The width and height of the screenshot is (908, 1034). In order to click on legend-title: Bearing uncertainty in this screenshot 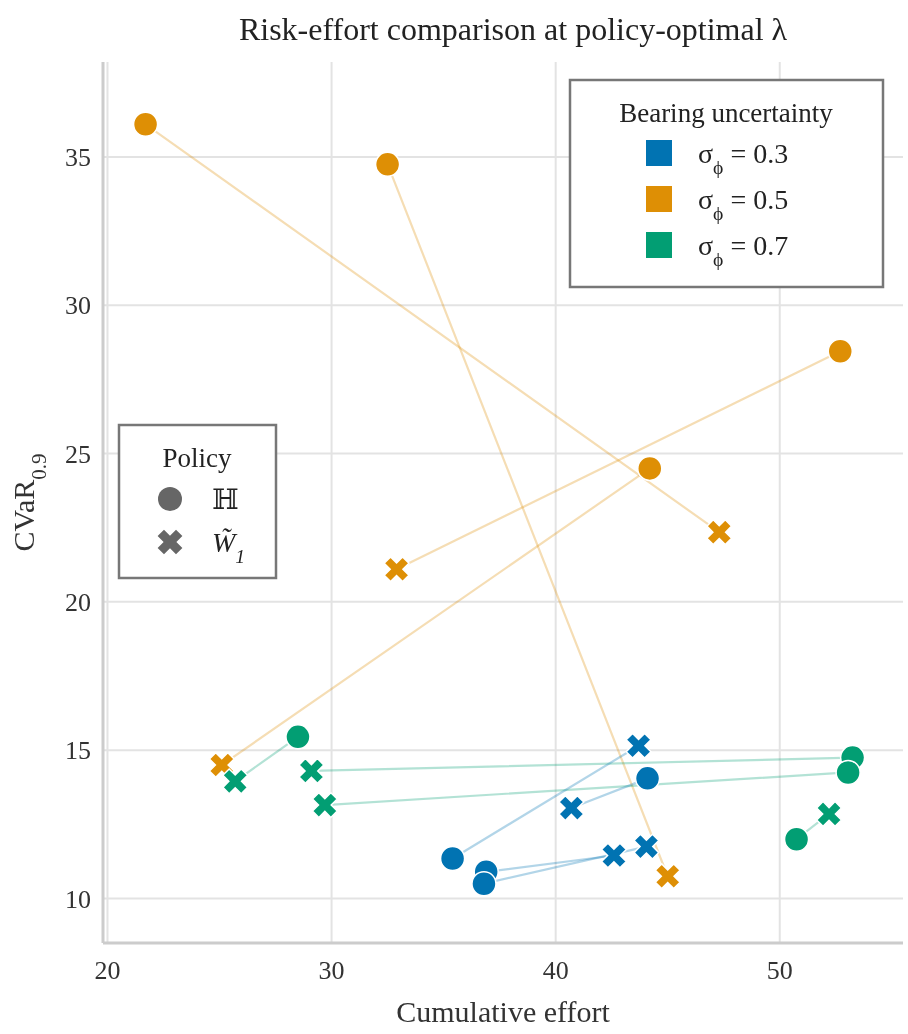, I will do `click(726, 113)`.